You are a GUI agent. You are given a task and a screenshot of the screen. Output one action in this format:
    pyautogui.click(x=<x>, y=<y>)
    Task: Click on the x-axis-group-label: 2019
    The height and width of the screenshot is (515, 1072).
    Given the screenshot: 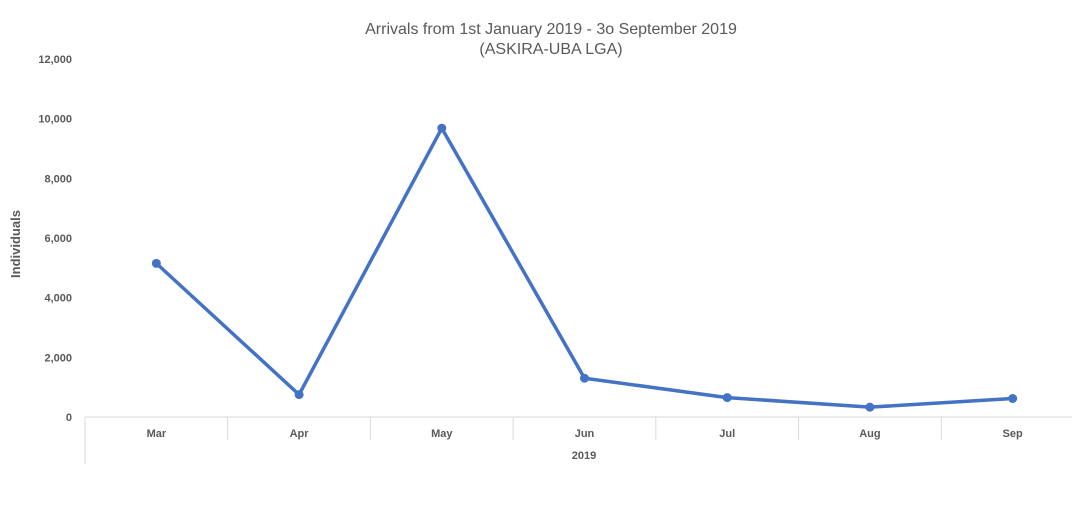 What is the action you would take?
    pyautogui.click(x=584, y=456)
    